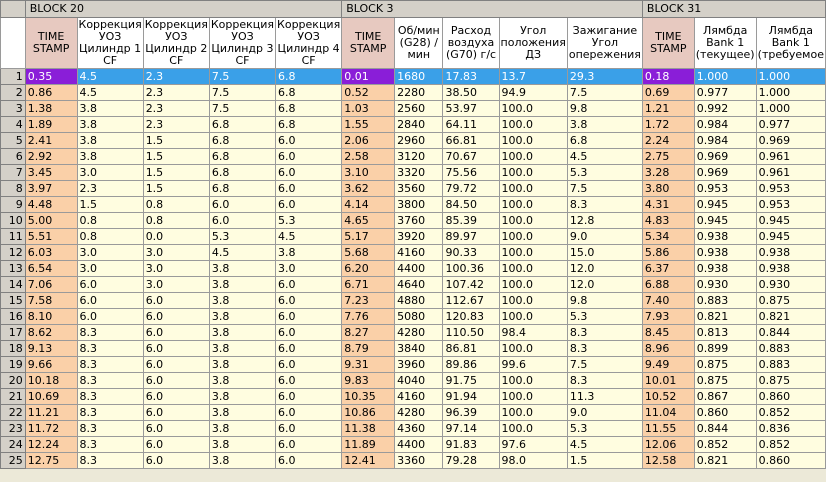  What do you see at coordinates (419, 444) in the screenshot?
I see `data-cell: 4400` at bounding box center [419, 444].